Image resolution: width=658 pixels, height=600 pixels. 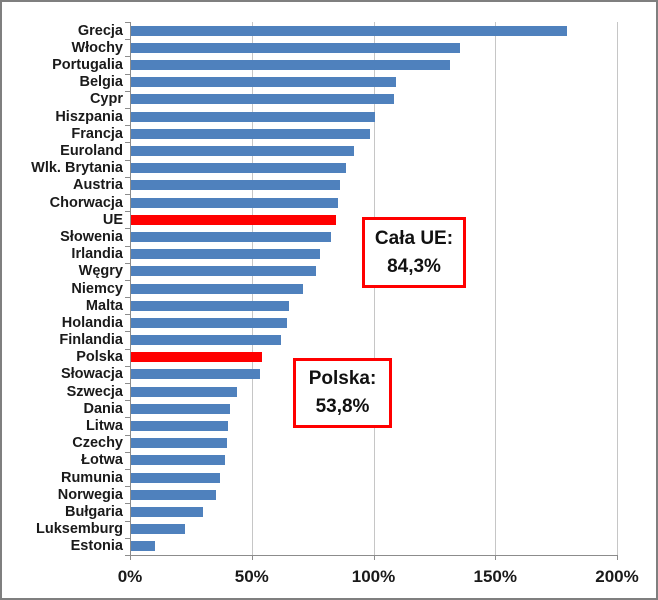 What do you see at coordinates (342, 378) in the screenshot?
I see `annotation-polska-line1: Polska:` at bounding box center [342, 378].